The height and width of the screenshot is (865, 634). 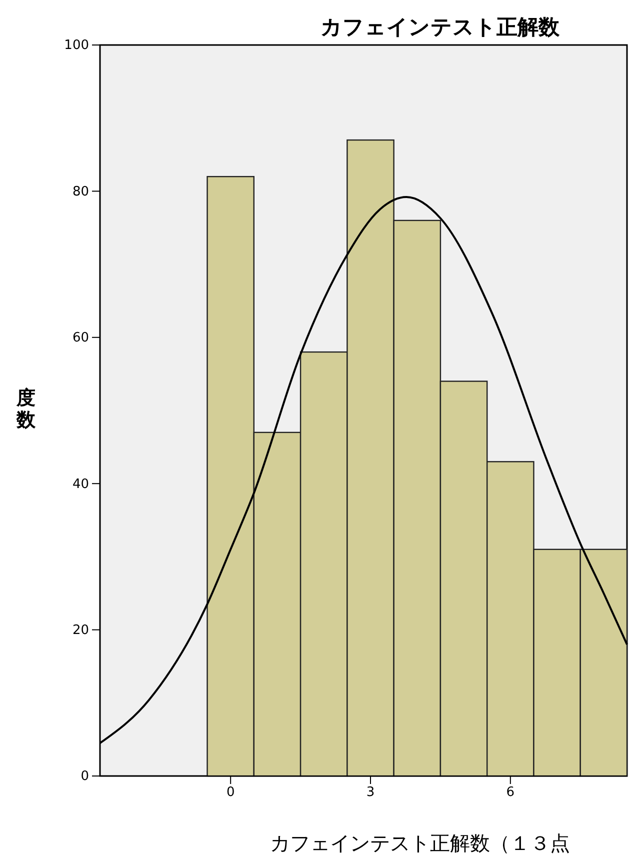 What do you see at coordinates (26, 409) in the screenshot?
I see `y-axis-title: 度数` at bounding box center [26, 409].